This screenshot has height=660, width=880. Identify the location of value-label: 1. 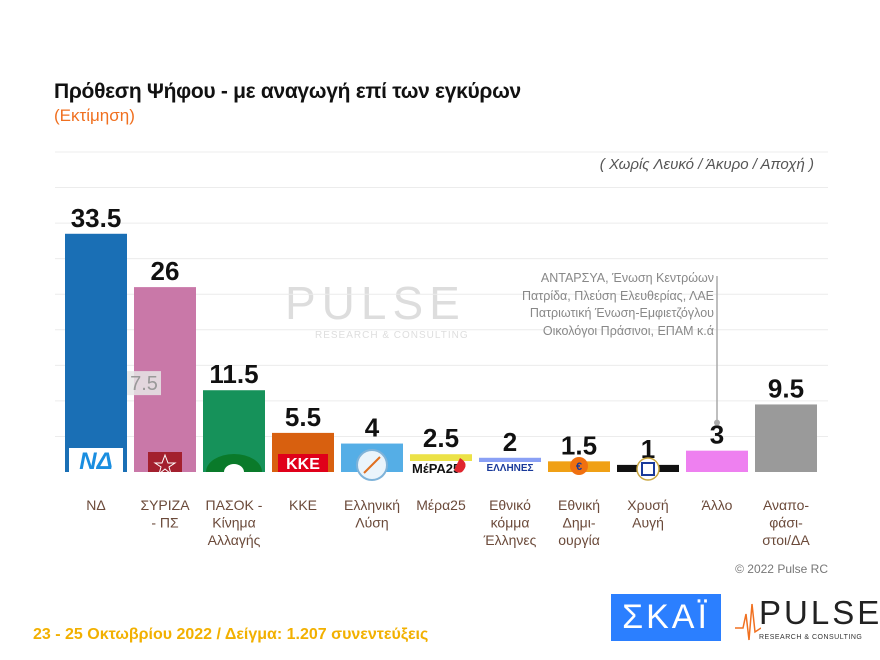
(648, 449).